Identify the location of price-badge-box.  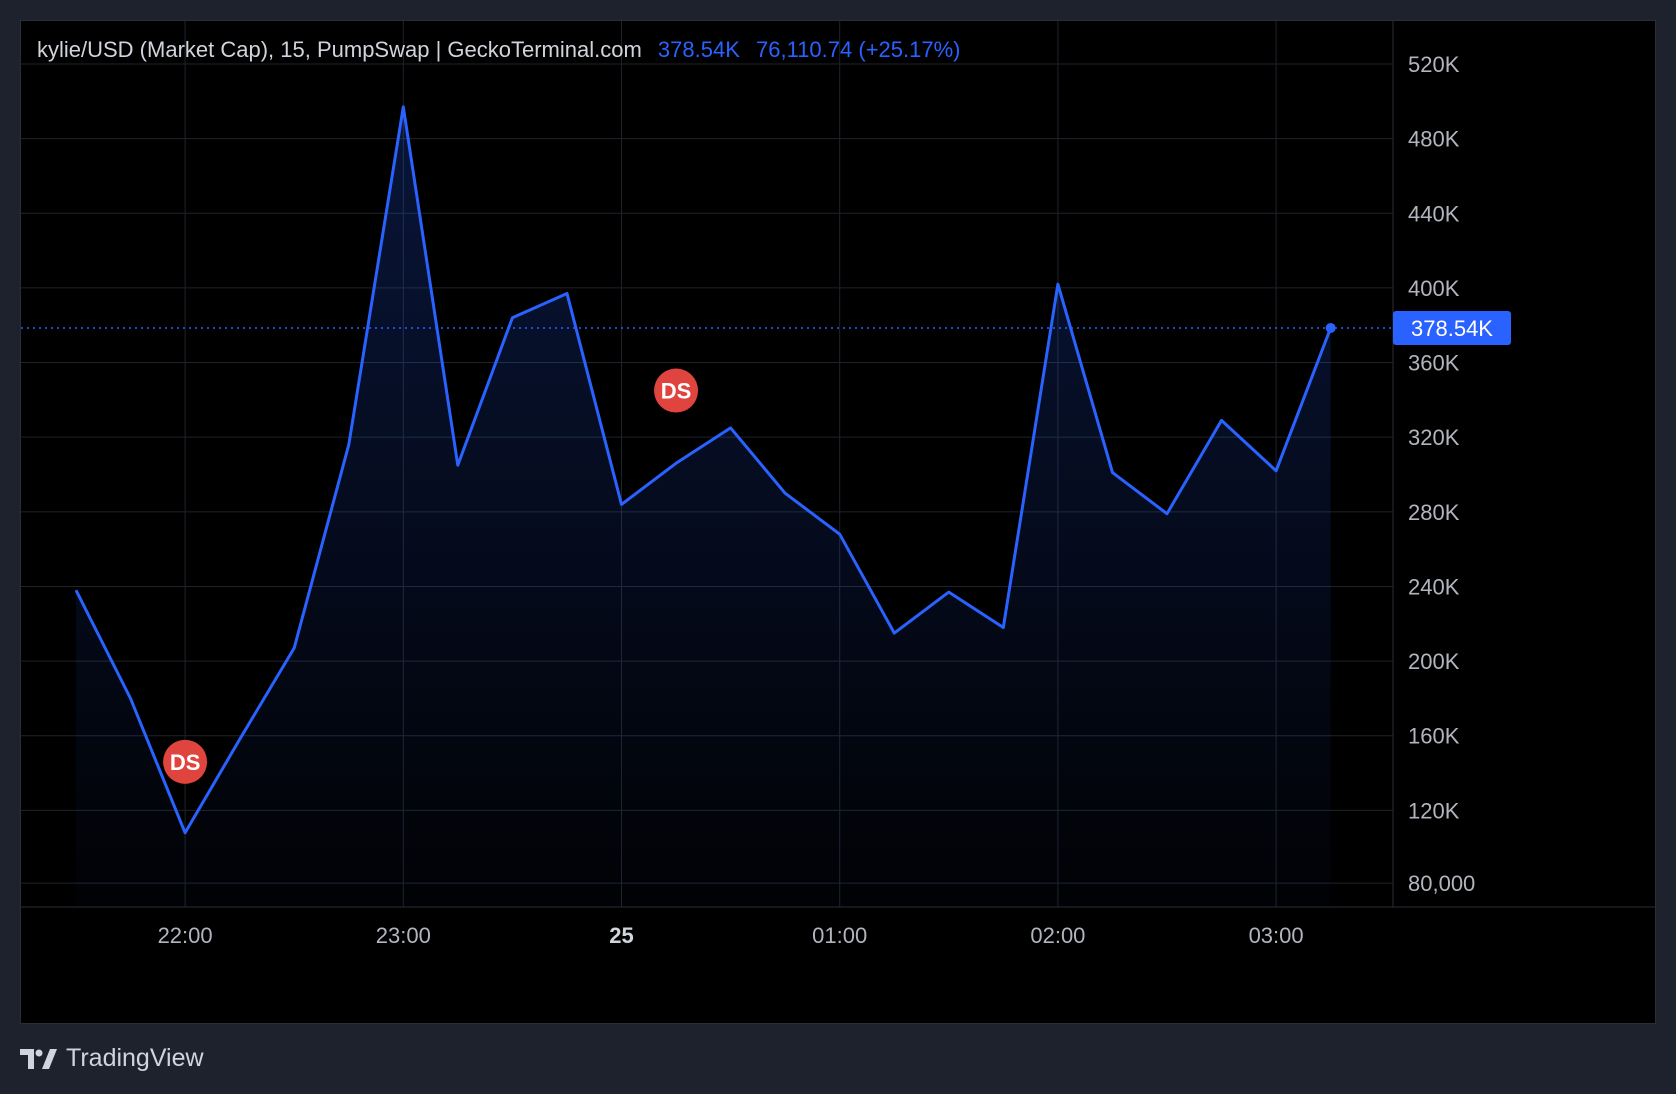
(1452, 327).